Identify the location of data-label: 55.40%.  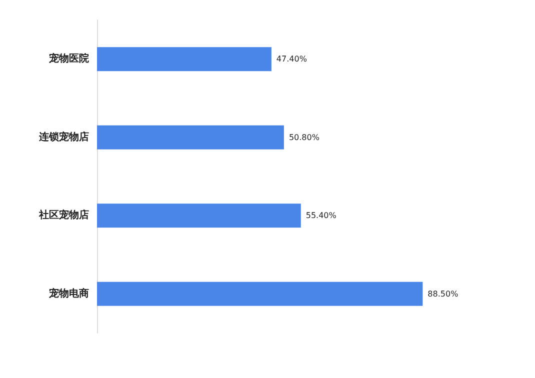
(321, 215).